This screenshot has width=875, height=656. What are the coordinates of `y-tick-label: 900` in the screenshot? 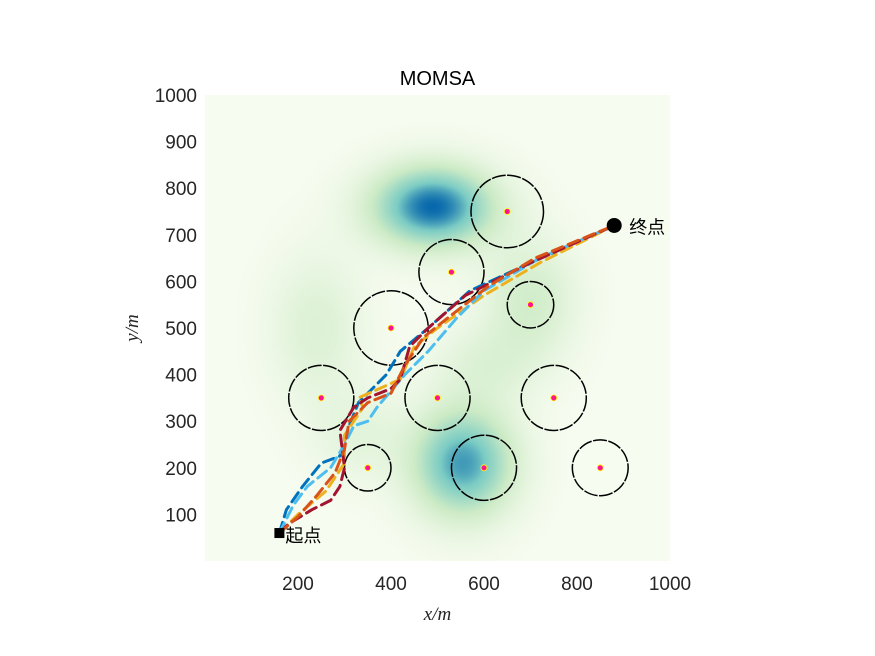 It's located at (181, 143).